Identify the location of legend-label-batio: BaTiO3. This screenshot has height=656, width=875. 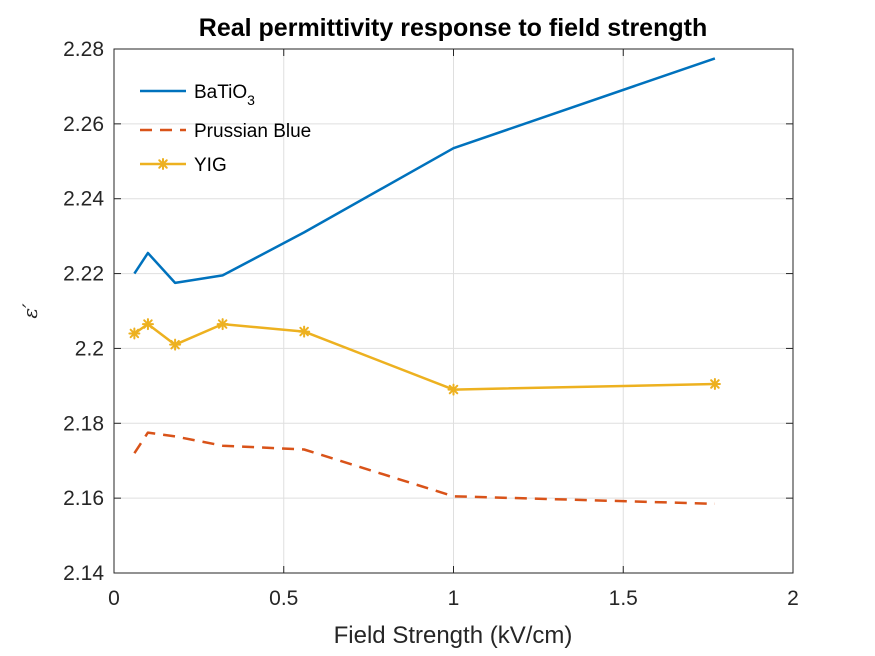
(224, 95).